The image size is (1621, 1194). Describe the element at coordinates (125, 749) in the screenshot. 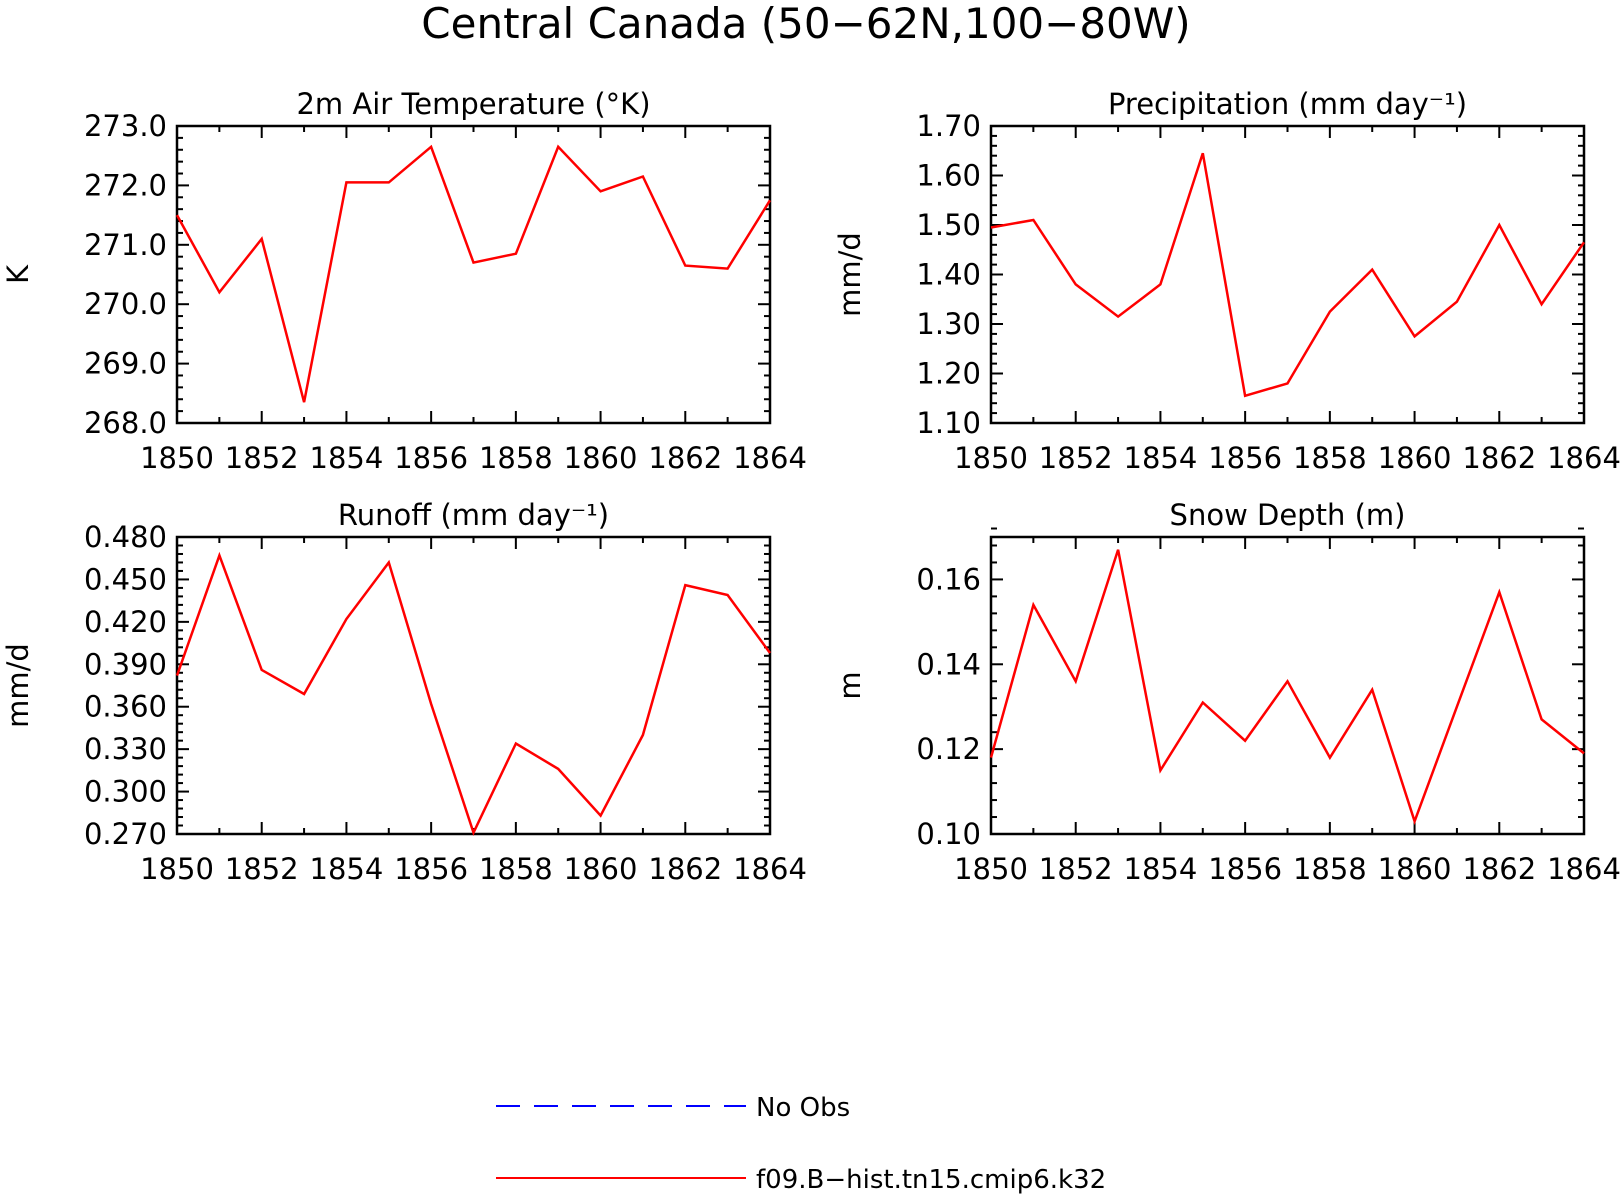

I see `y-tick-label: 0.330` at that location.